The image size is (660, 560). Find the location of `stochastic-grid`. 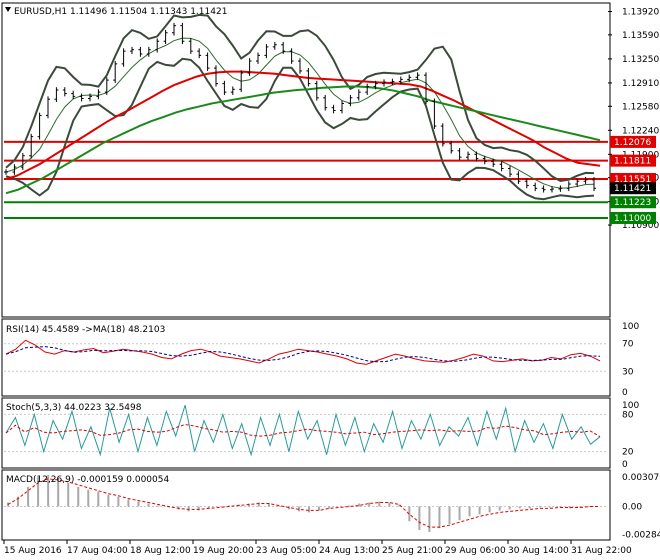

stochastic-grid is located at coordinates (306, 433).